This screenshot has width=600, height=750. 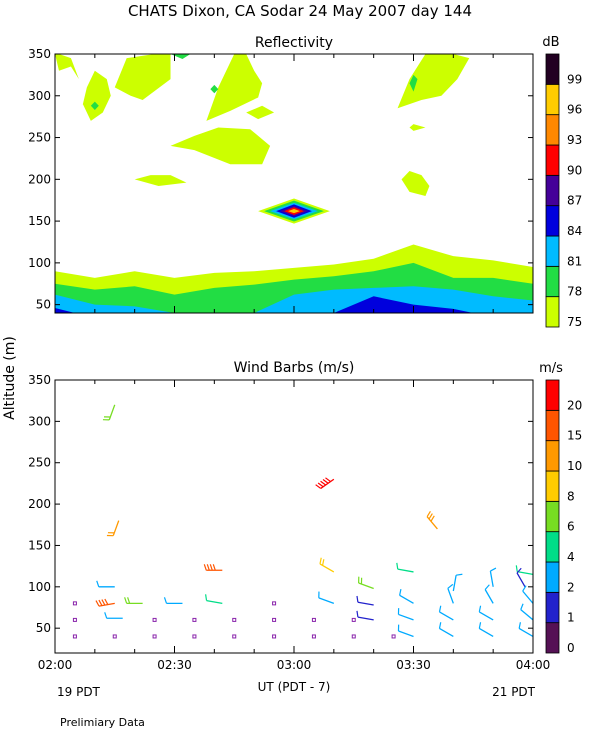 I want to click on preliminary-note: Prelimiary Data, so click(x=102, y=722).